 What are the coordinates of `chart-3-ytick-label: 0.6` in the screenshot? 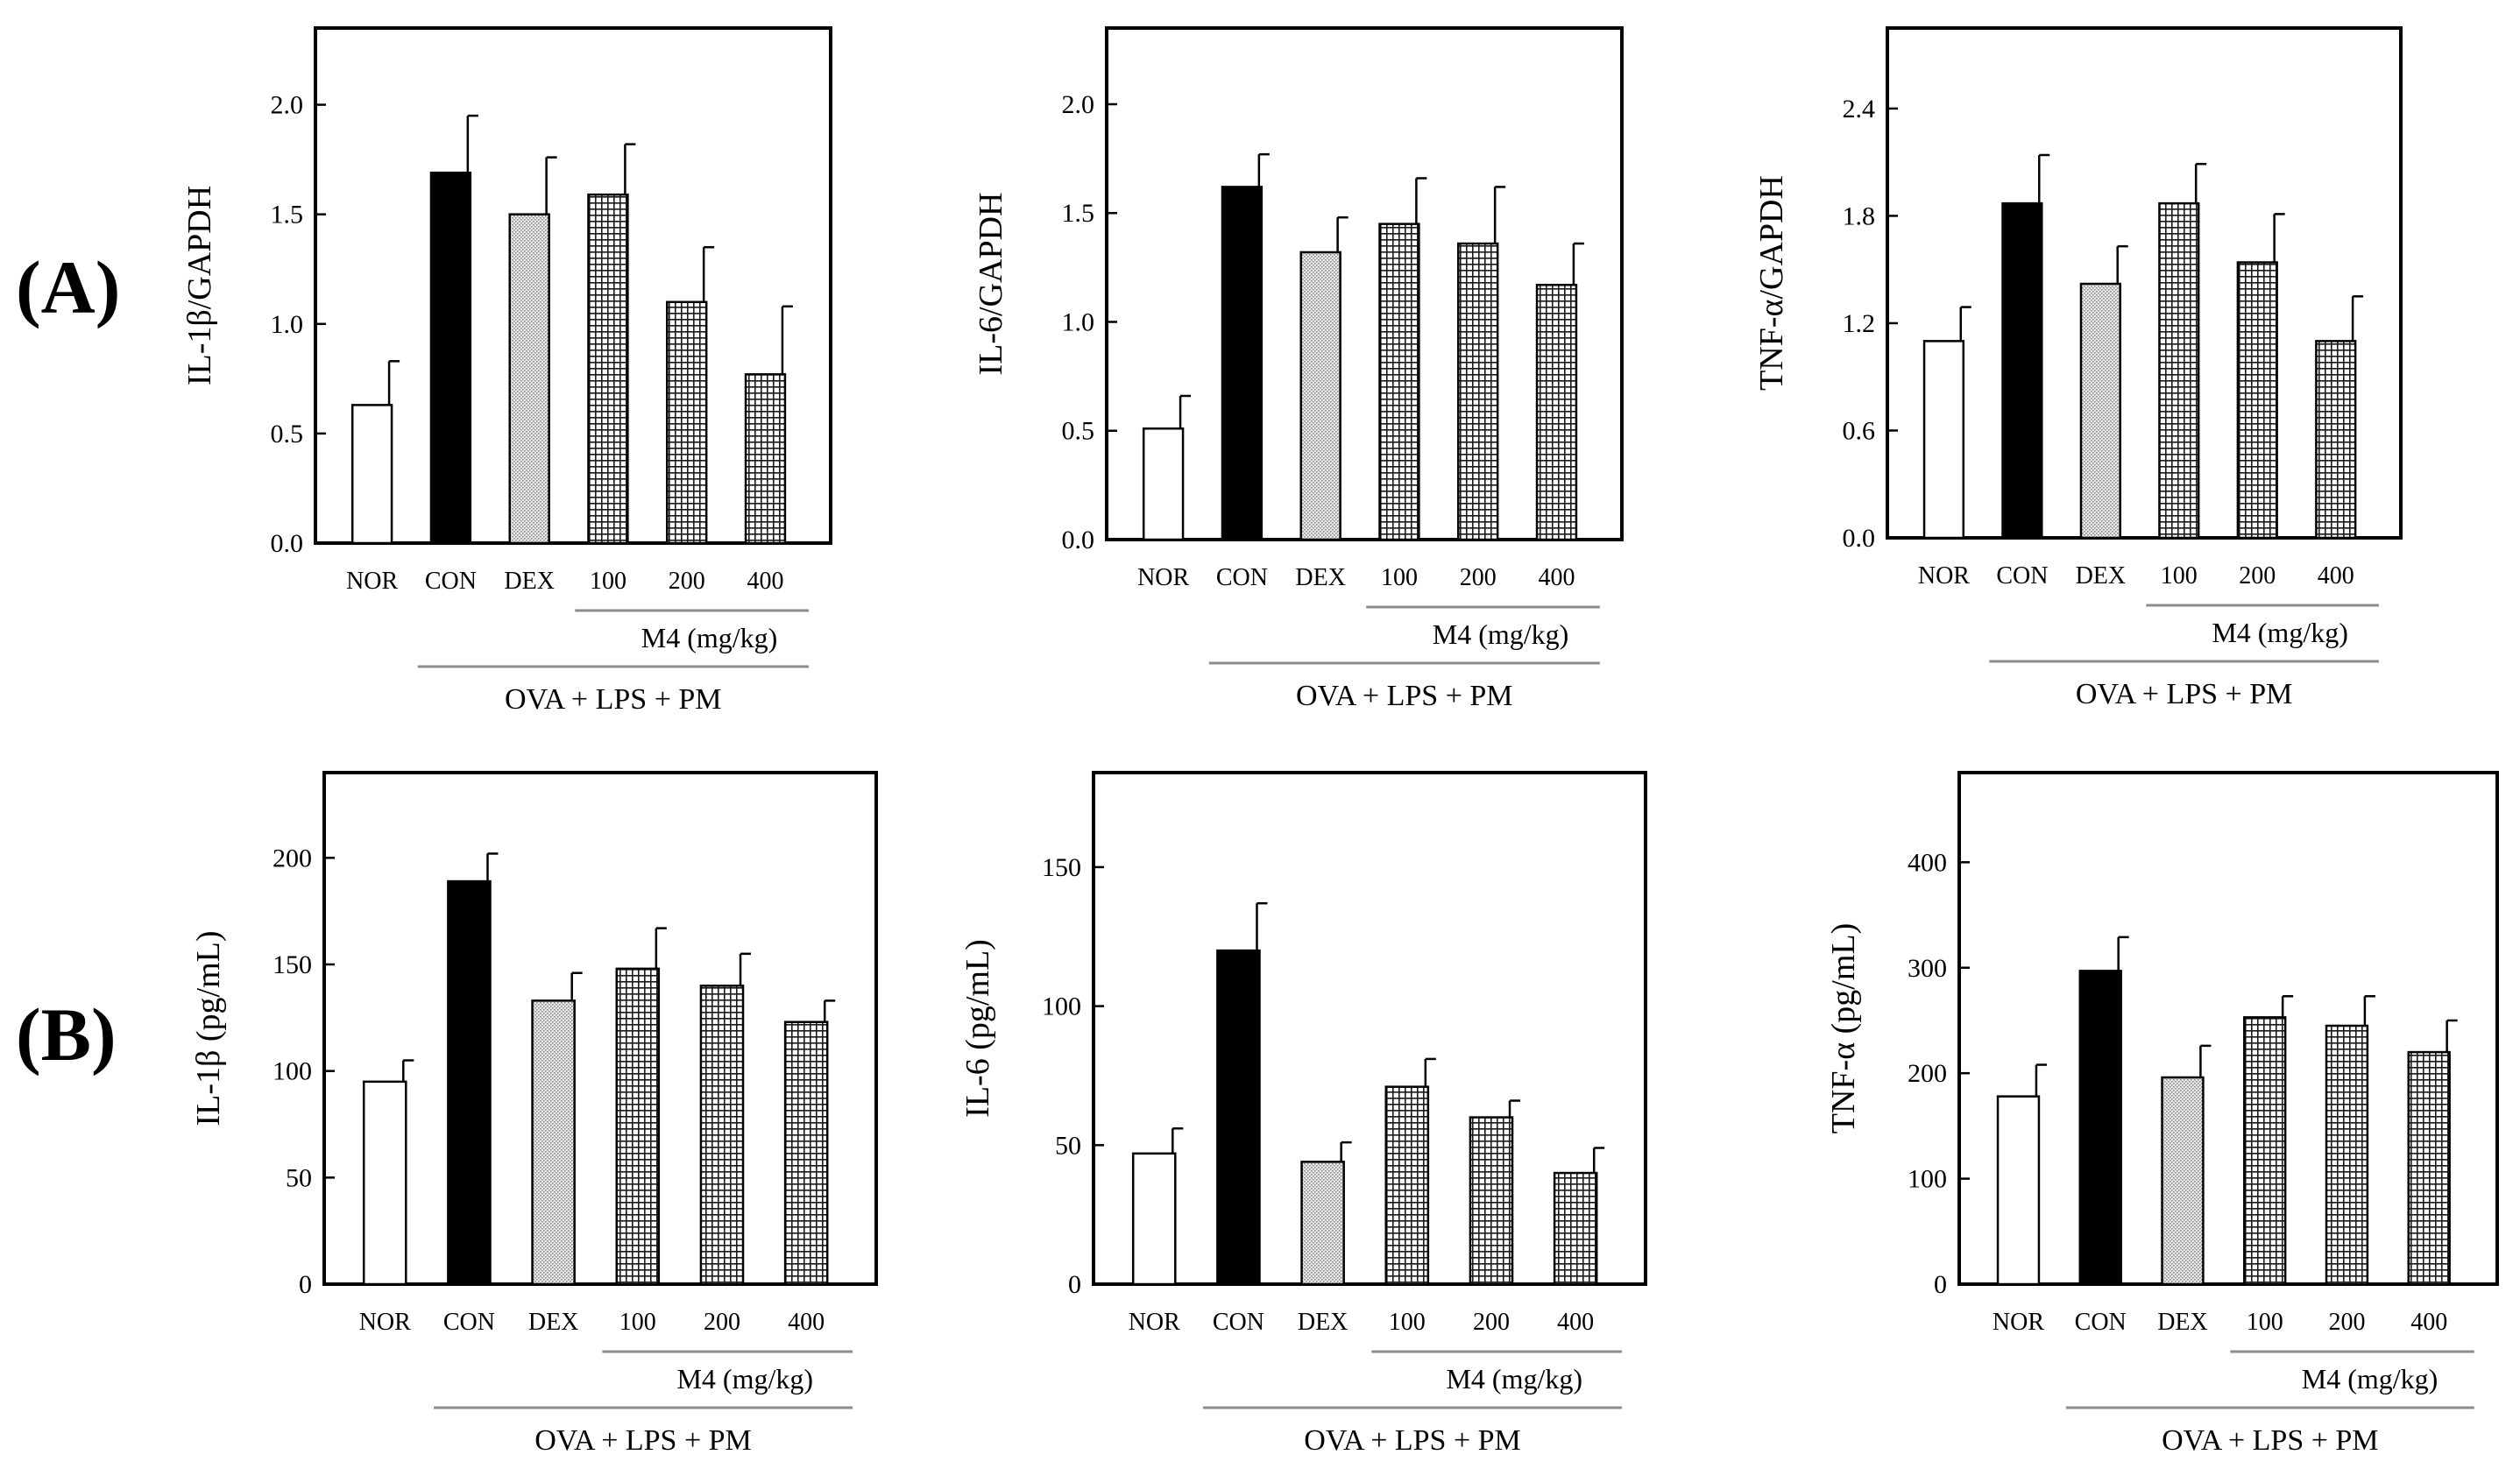 It's located at (1859, 430).